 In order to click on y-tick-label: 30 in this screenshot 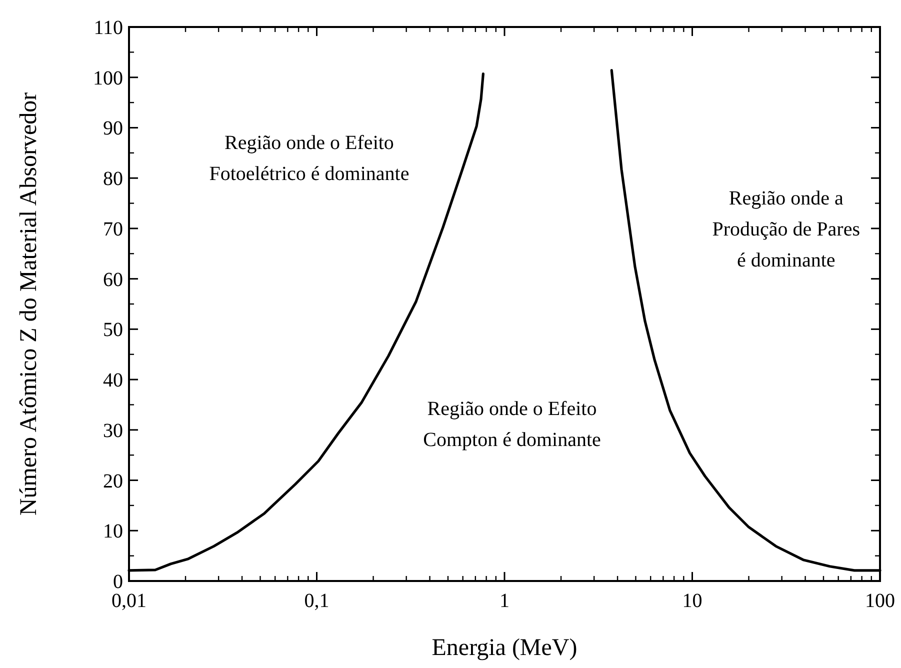, I will do `click(113, 431)`.